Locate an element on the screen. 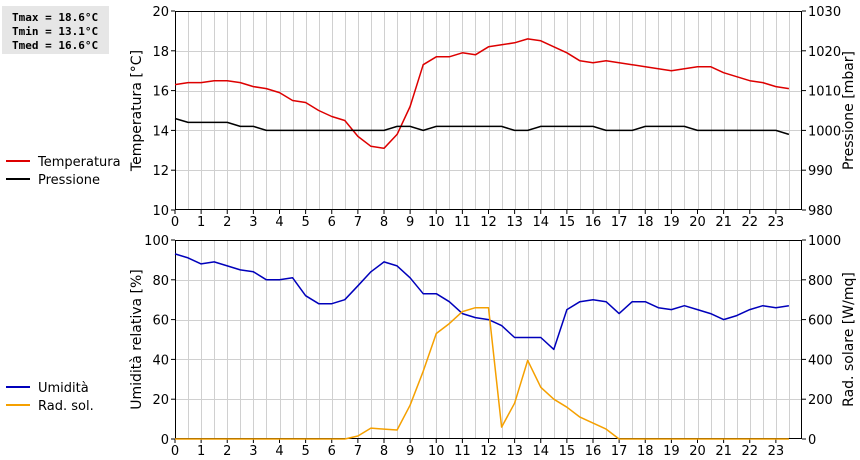 This screenshot has width=860, height=460. top-y-left-title: Temperatura [°C] is located at coordinates (137, 111).